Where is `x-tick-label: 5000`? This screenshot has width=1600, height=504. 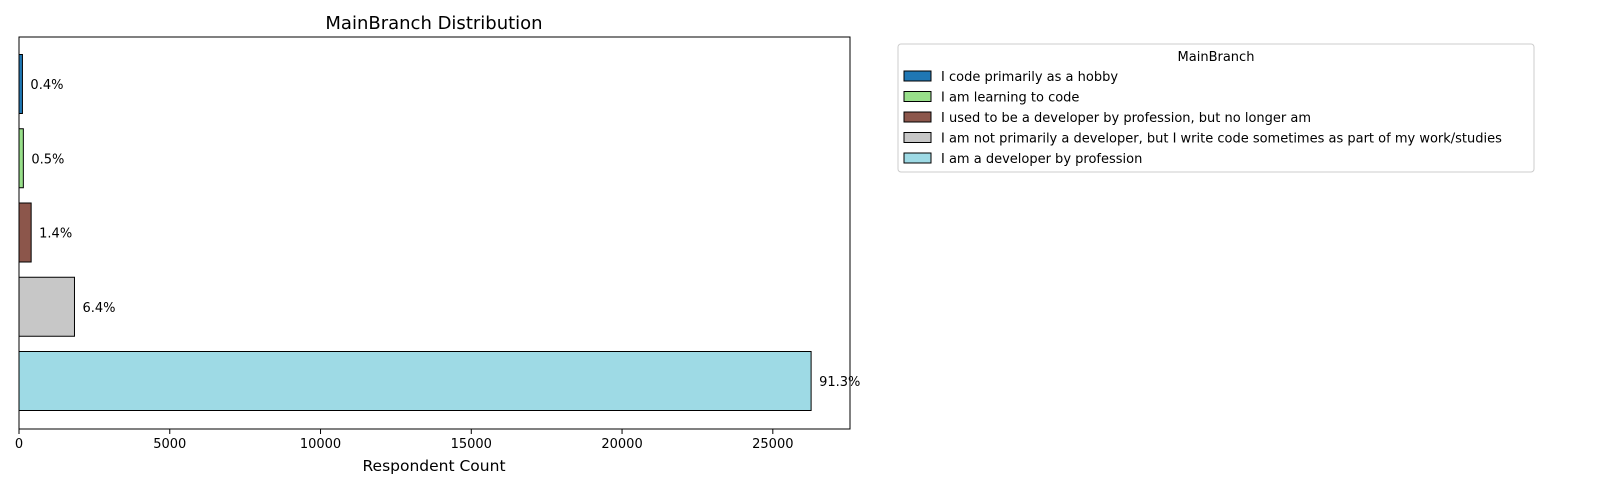
x-tick-label: 5000 is located at coordinates (169, 444).